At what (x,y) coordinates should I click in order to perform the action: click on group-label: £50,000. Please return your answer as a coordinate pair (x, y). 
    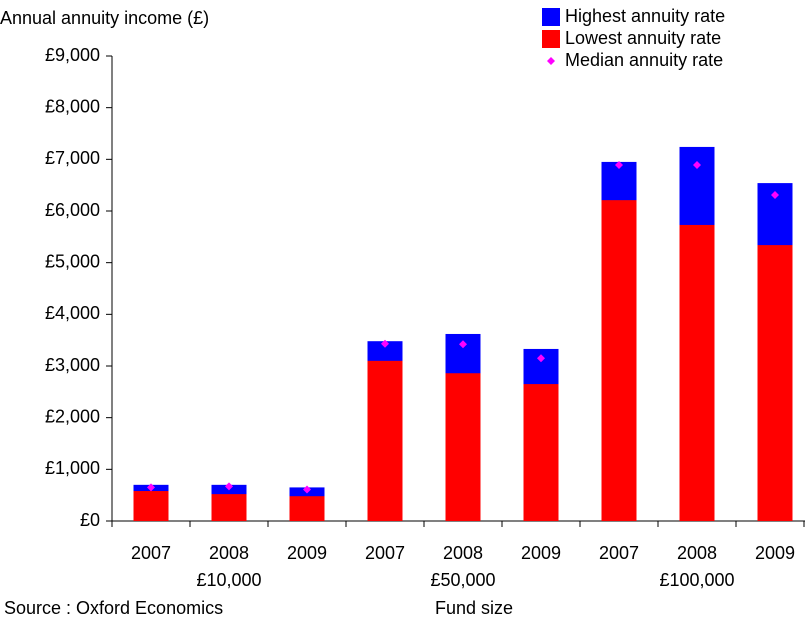
    Looking at the image, I should click on (462, 580).